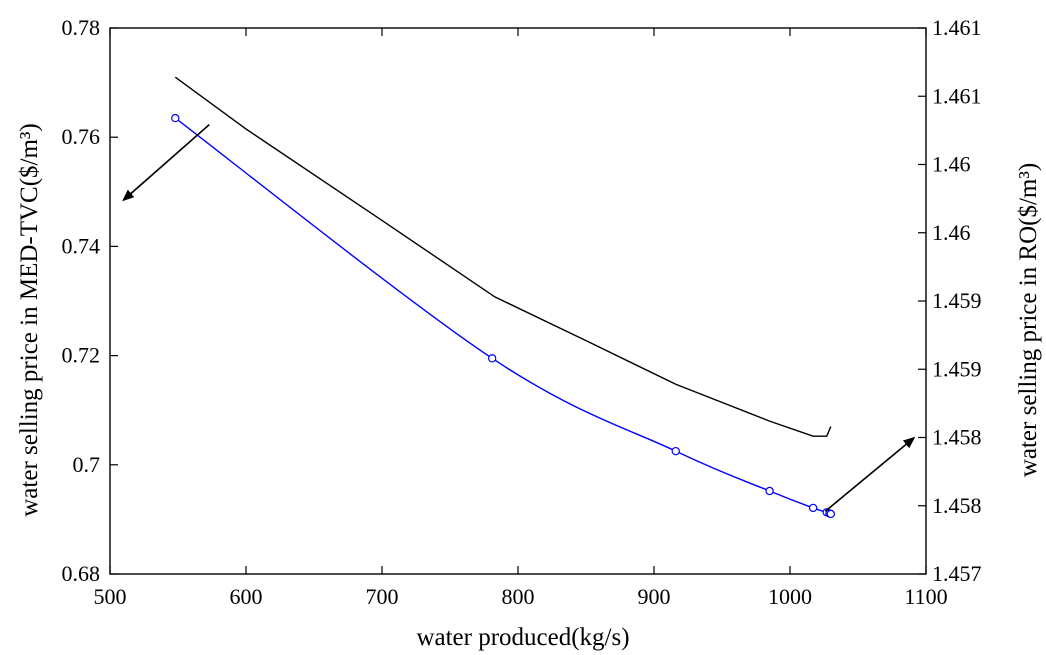 The width and height of the screenshot is (1046, 655). I want to click on y-right-tick-label: 1.457, so click(957, 573).